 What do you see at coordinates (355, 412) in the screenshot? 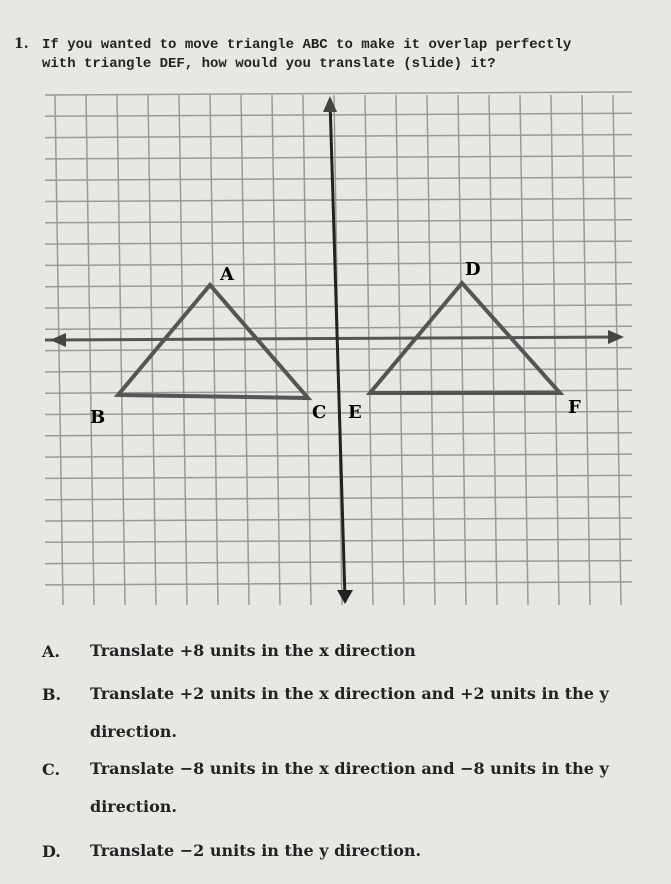
I see `vertex-label: E` at bounding box center [355, 412].